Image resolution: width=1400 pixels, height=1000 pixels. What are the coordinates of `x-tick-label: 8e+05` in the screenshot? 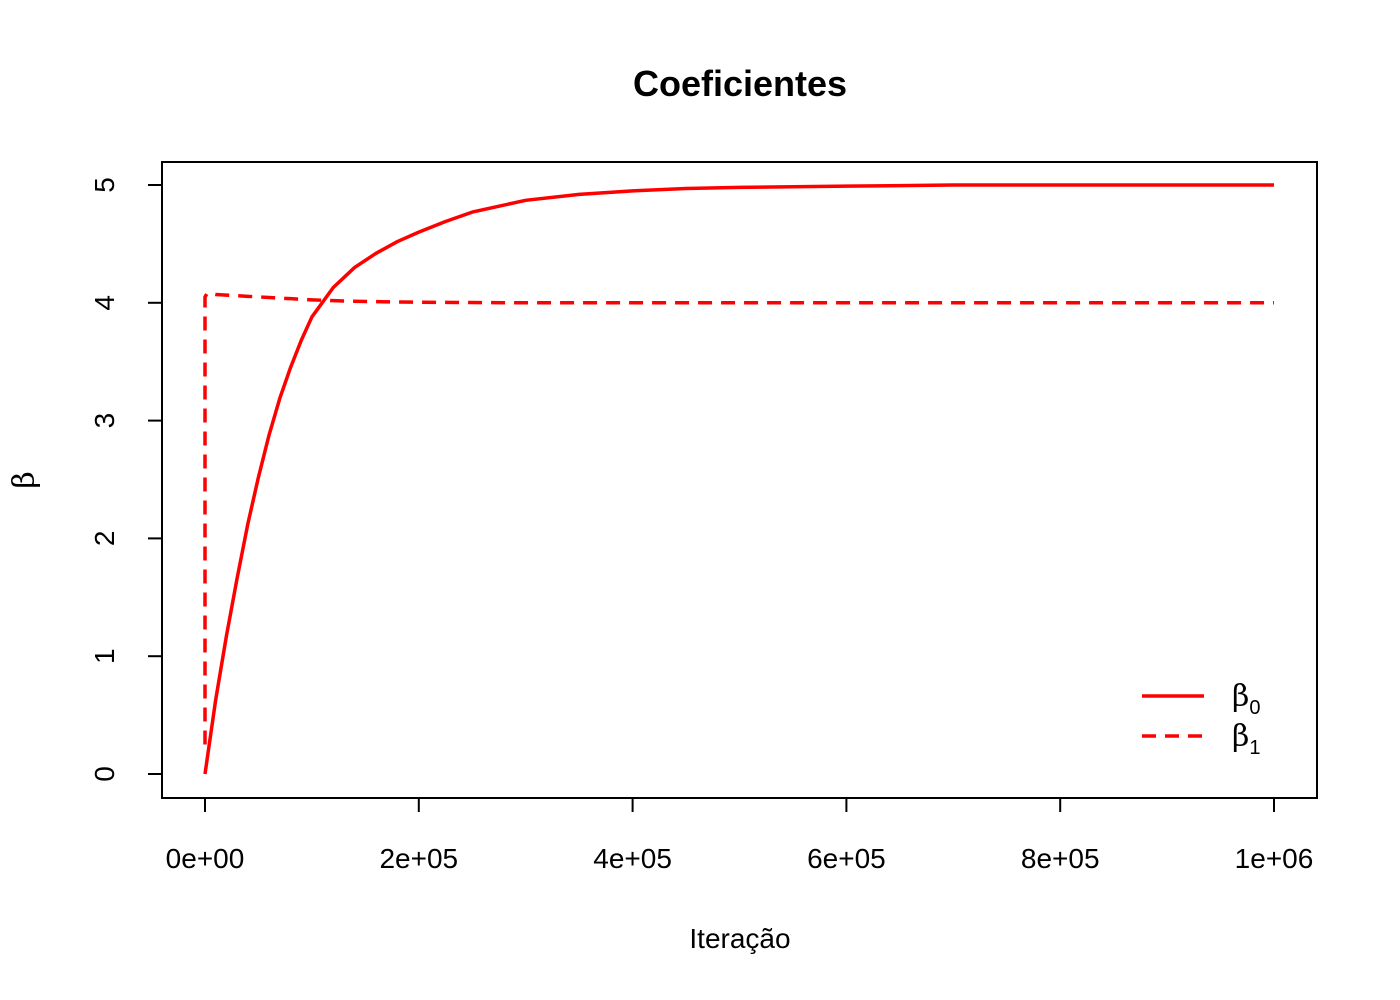 It's located at (1060, 858).